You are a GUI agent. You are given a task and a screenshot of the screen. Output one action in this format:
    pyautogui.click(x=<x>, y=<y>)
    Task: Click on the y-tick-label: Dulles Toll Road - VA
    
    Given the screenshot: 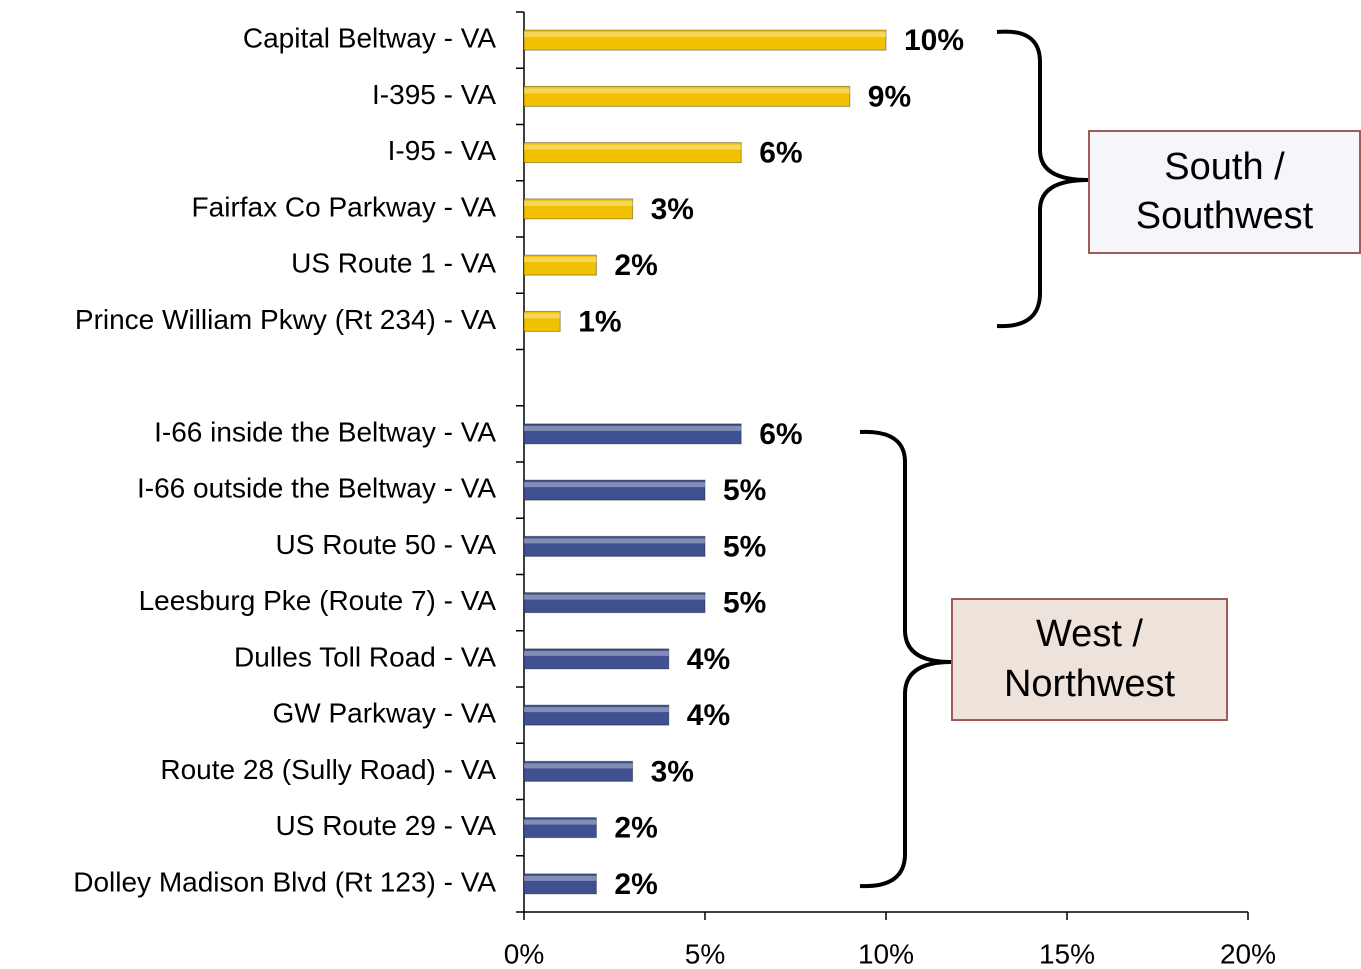 What is the action you would take?
    pyautogui.click(x=365, y=656)
    